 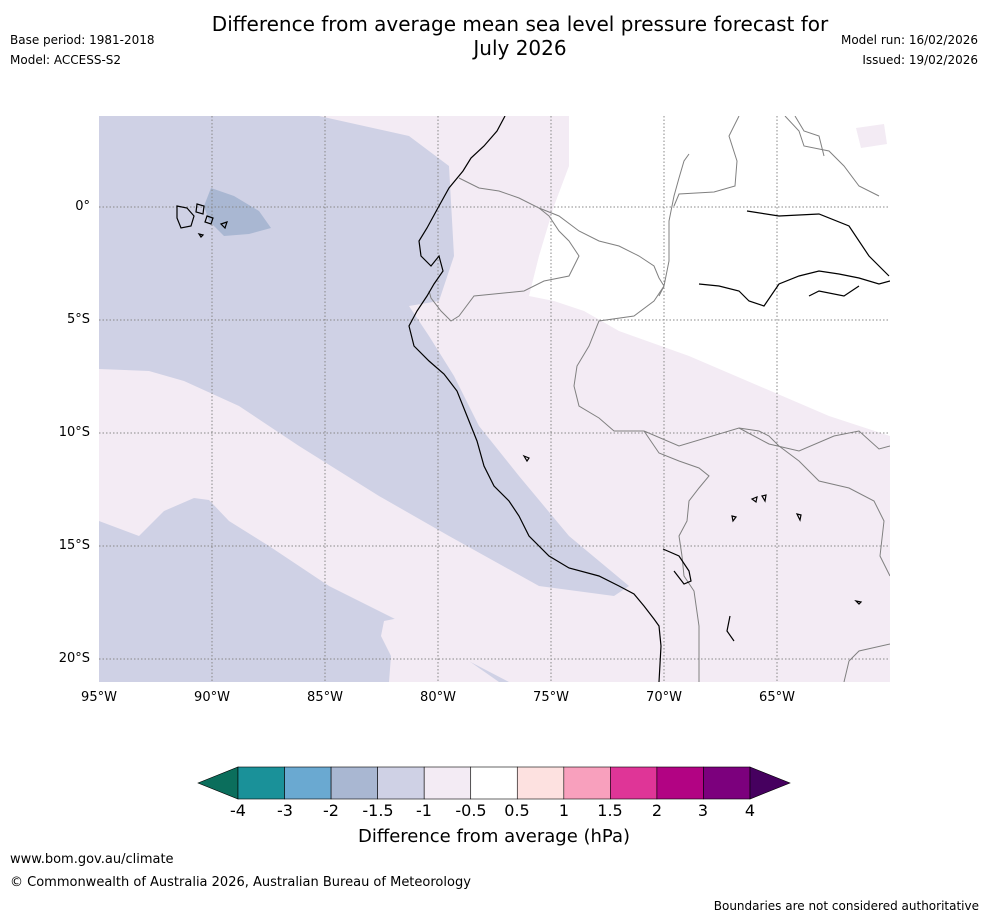 What do you see at coordinates (92, 859) in the screenshot?
I see `footer-url: www.bom.gov.au/climate` at bounding box center [92, 859].